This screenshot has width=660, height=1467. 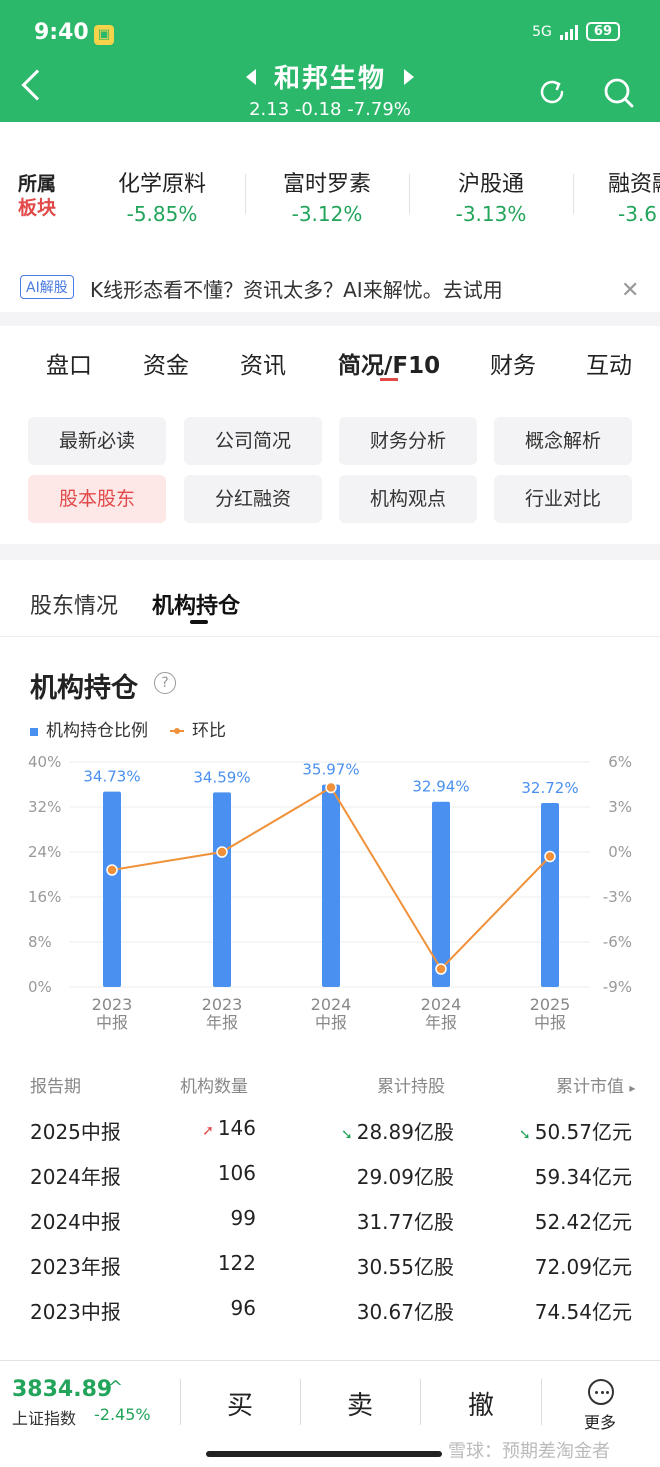 I want to click on y-right-tick: 0%, so click(x=620, y=852).